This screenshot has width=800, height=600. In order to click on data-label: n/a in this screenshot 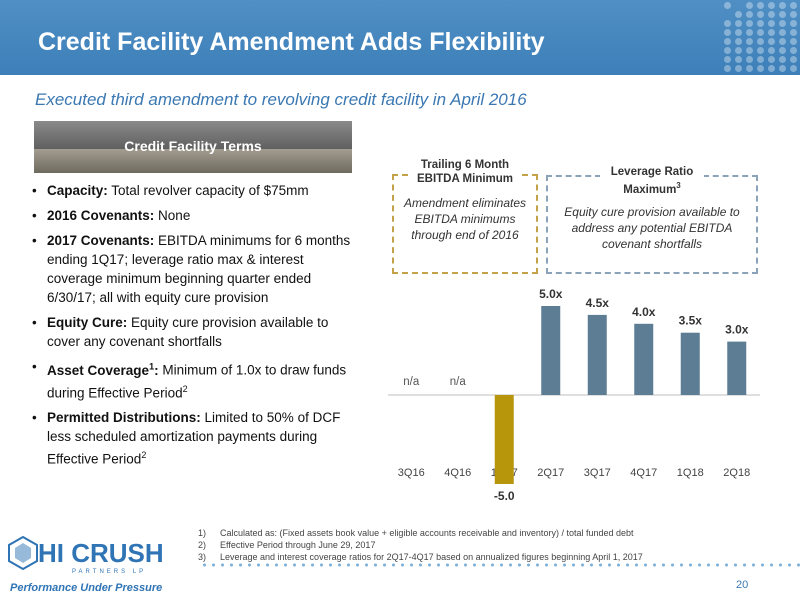, I will do `click(458, 382)`.